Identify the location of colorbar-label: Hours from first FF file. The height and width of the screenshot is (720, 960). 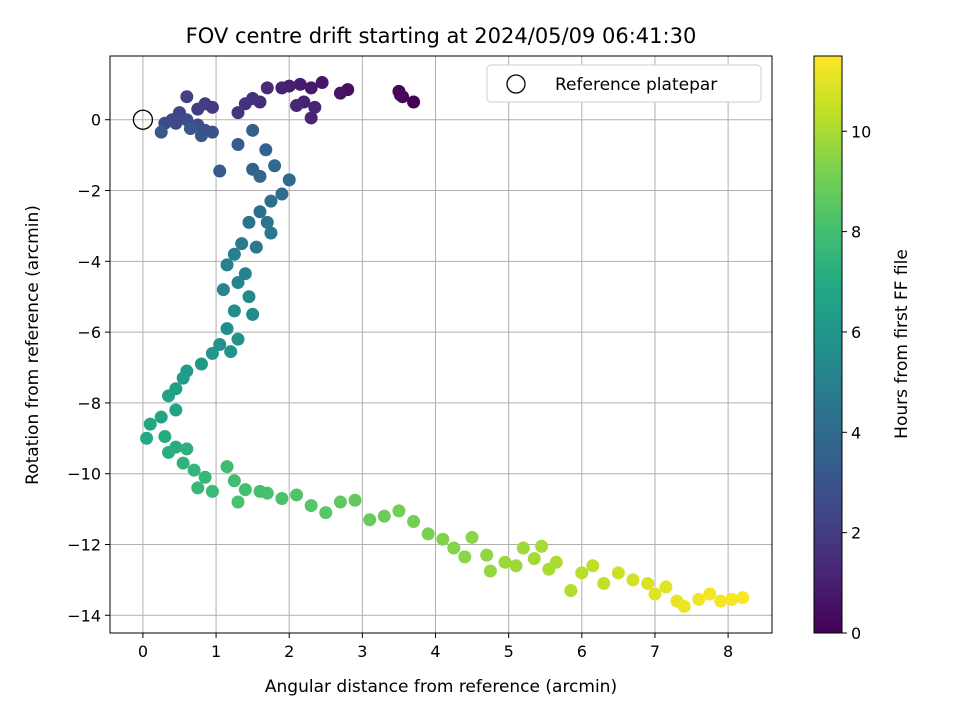
(902, 344).